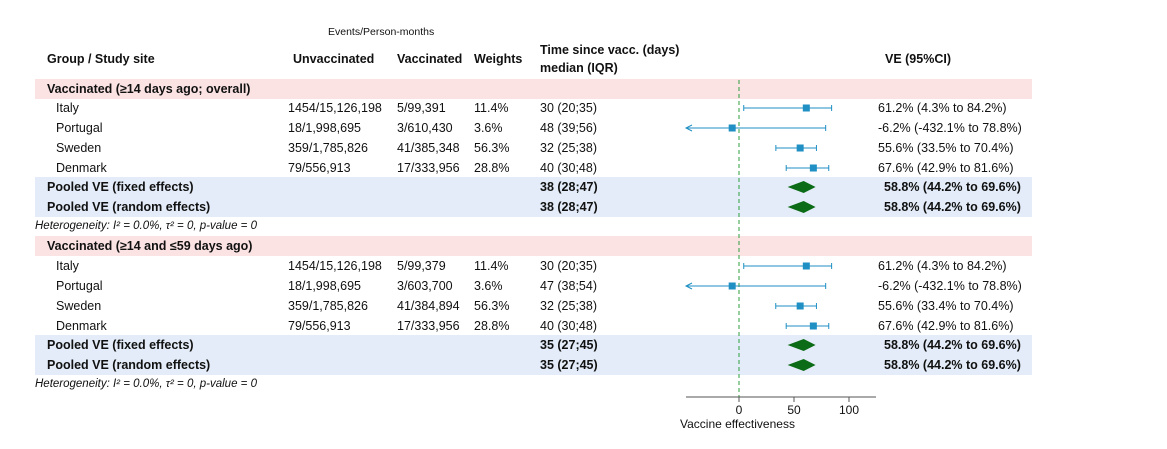 The width and height of the screenshot is (1167, 449). I want to click on section-title: Vaccinated (≥14 days ago; overall), so click(149, 89).